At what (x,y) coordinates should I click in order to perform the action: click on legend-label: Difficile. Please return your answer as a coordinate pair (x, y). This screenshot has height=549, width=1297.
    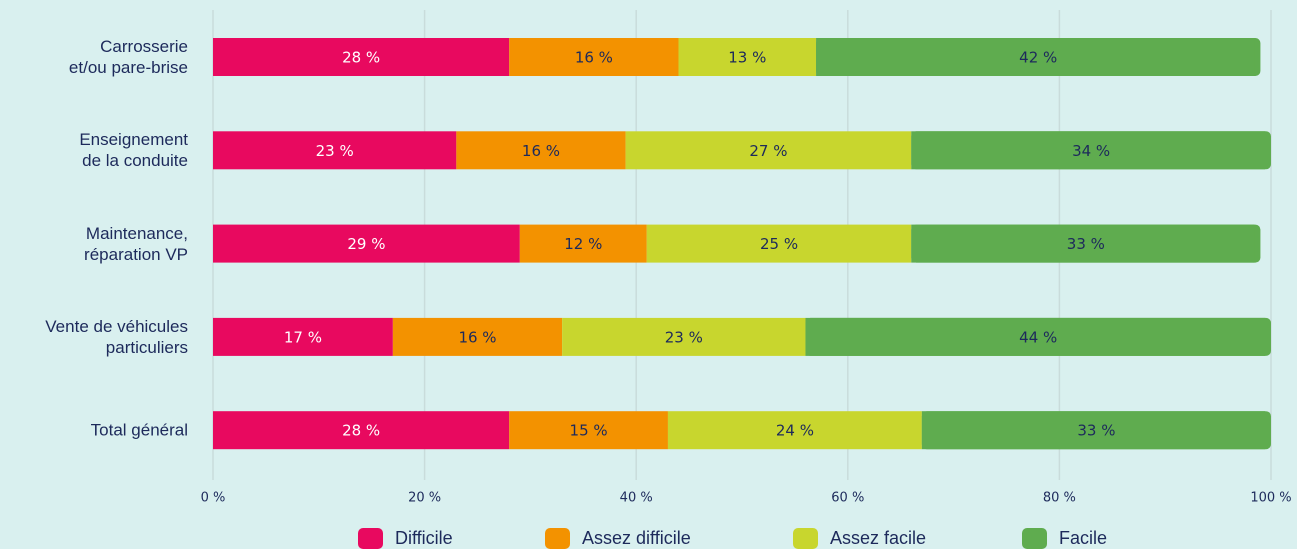
    Looking at the image, I should click on (424, 538).